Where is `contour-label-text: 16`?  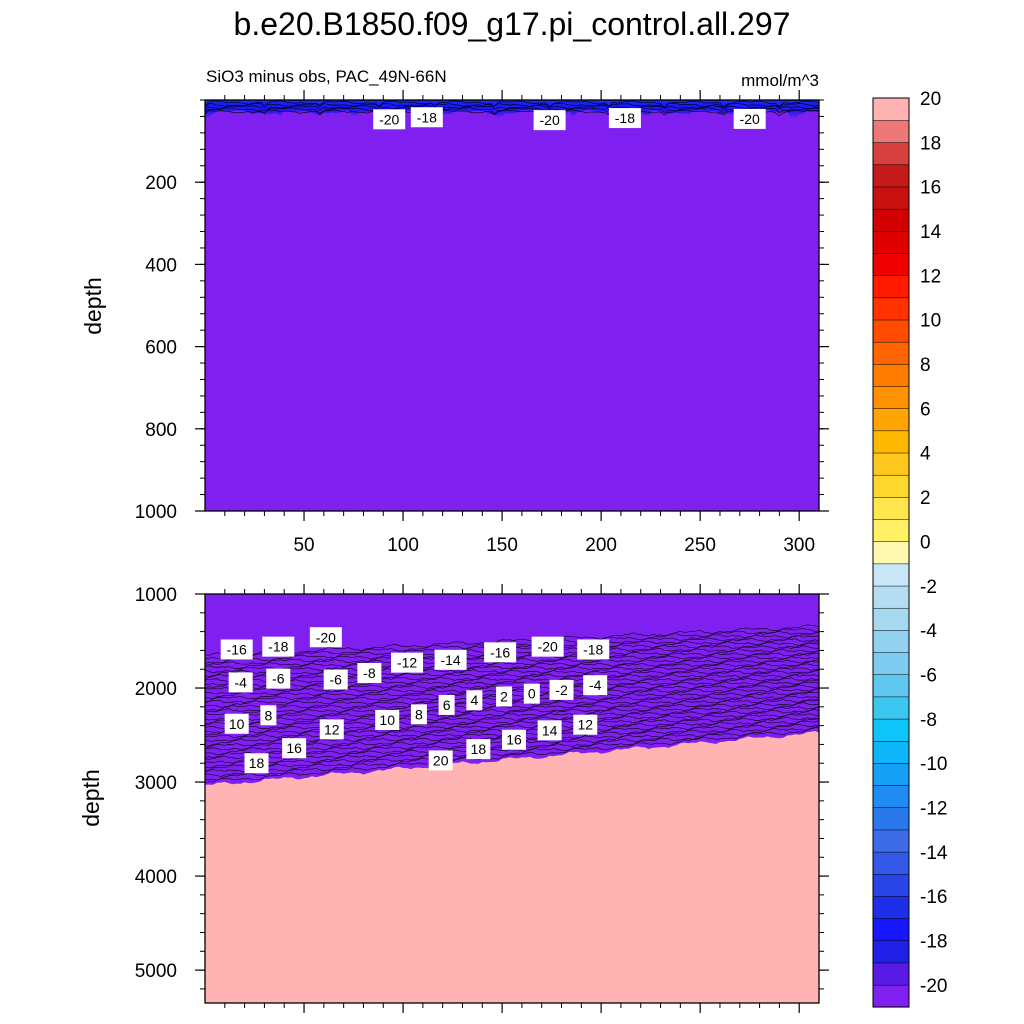 contour-label-text: 16 is located at coordinates (514, 740).